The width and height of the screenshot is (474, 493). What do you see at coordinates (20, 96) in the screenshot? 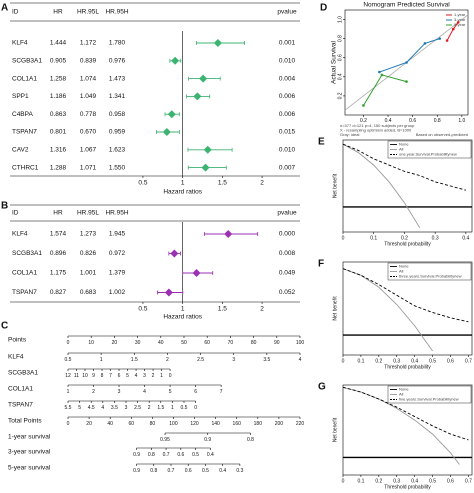
I see `table-cell: SPP1` at bounding box center [20, 96].